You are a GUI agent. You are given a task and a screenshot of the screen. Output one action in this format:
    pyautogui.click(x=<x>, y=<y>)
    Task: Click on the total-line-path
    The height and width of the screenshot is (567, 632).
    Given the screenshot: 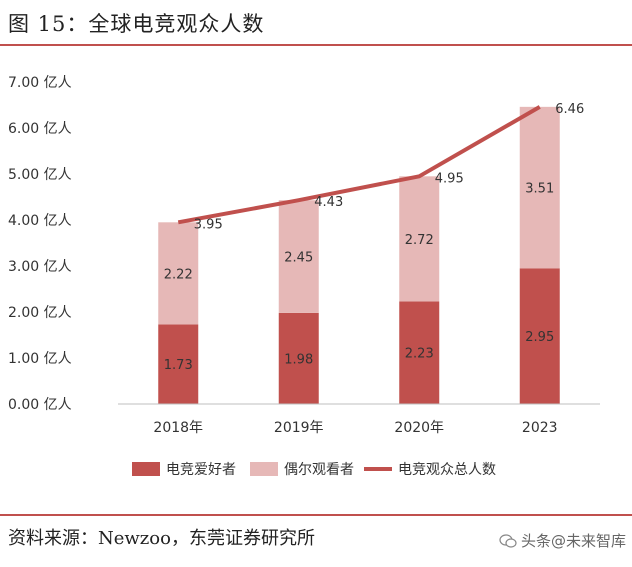 What is the action you would take?
    pyautogui.click(x=359, y=165)
    